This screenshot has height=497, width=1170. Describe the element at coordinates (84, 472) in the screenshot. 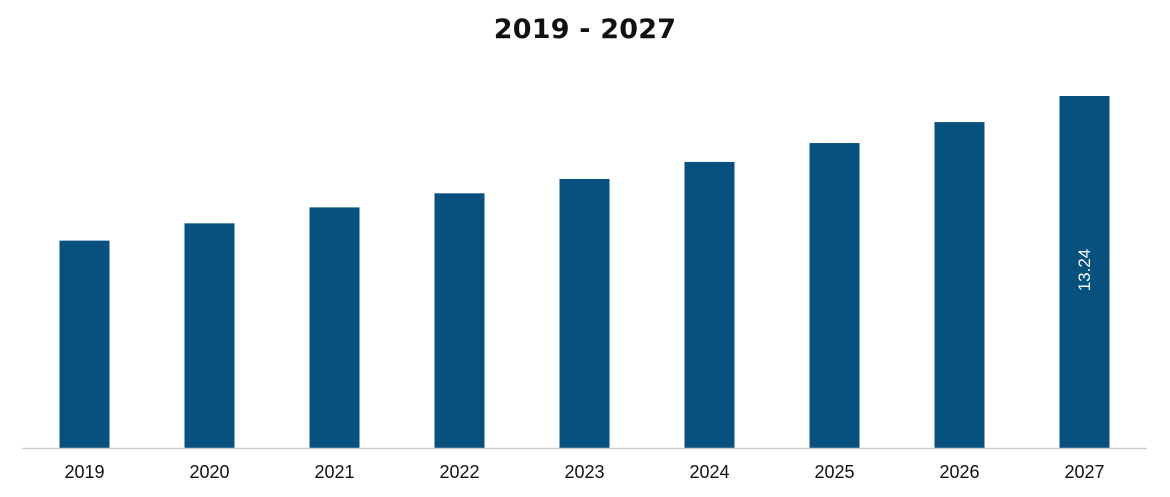

I see `x-tick-label-2019: 2019` at that location.